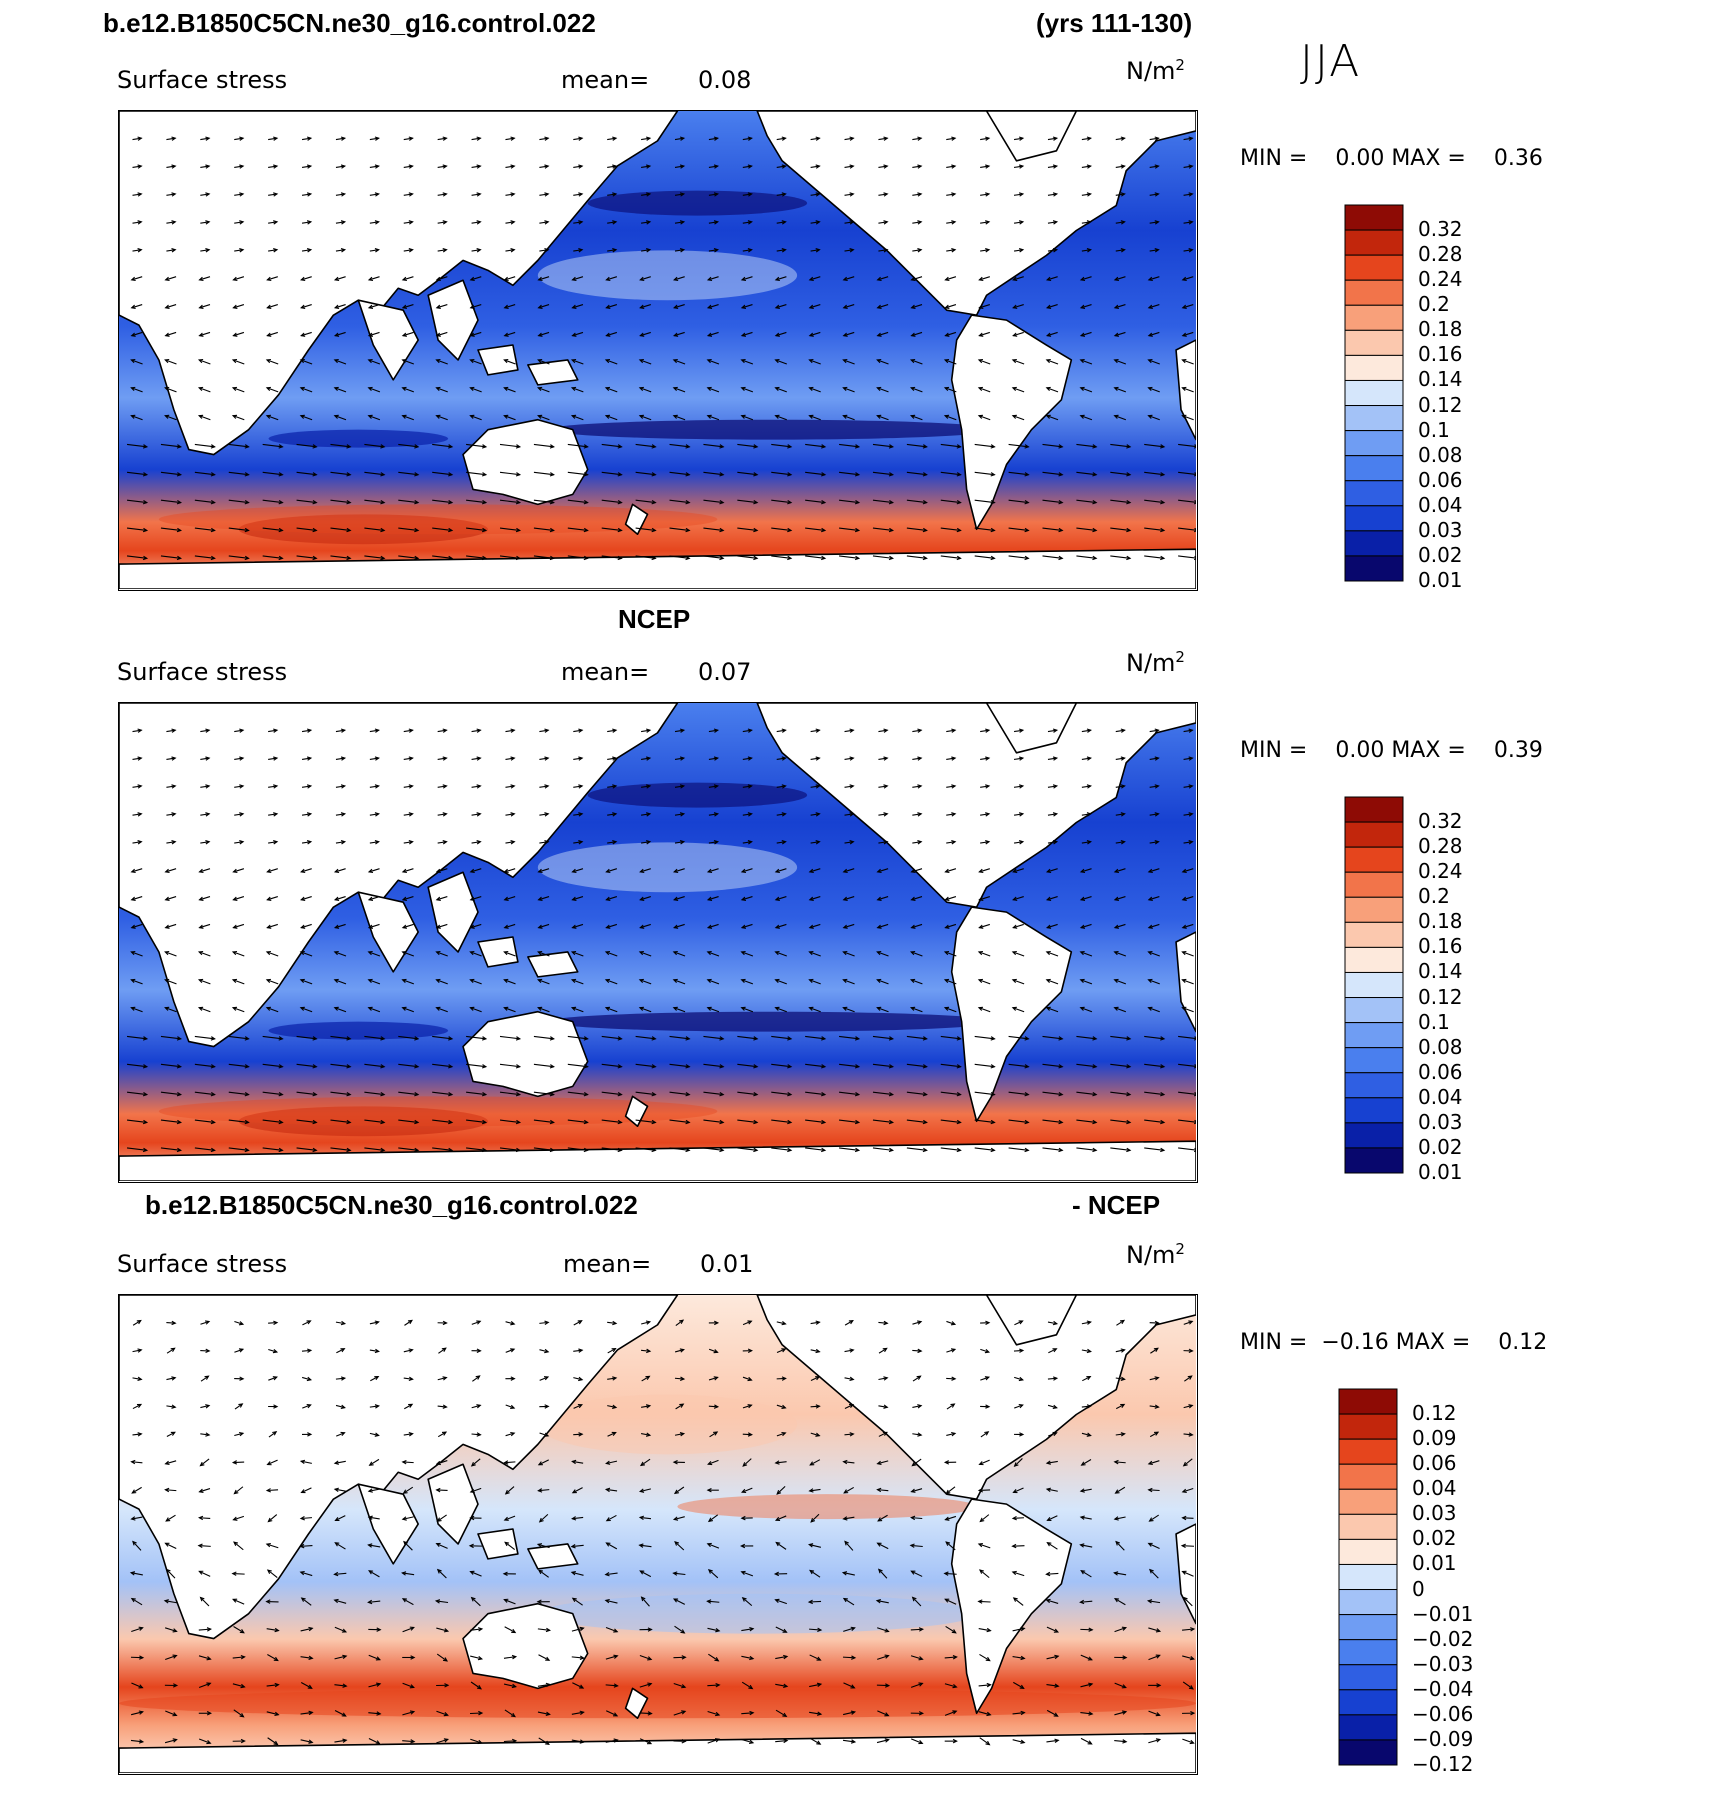  I want to click on coastline, so click(525, 1054).